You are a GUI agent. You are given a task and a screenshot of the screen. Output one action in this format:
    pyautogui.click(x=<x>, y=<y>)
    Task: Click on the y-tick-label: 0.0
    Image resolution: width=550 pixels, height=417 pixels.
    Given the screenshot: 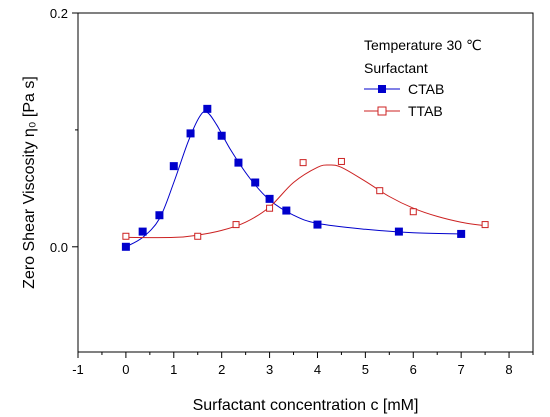 What is the action you would take?
    pyautogui.click(x=59, y=247)
    